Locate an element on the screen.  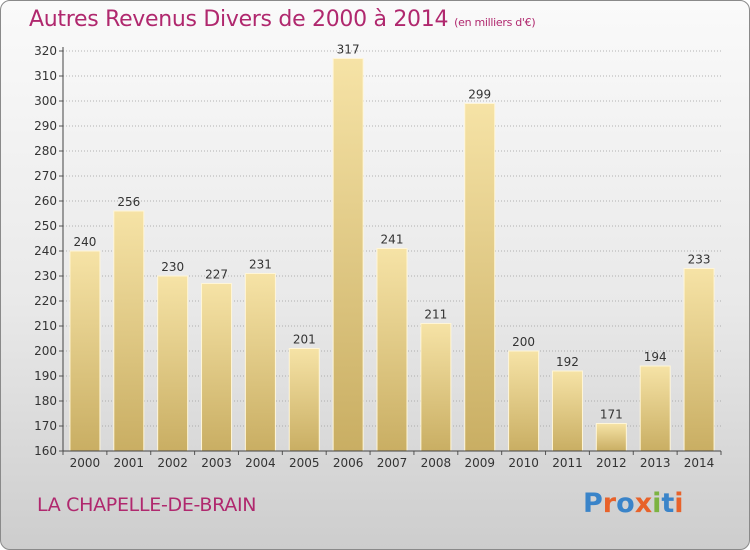
y-tick-label: 320 is located at coordinates (45, 51).